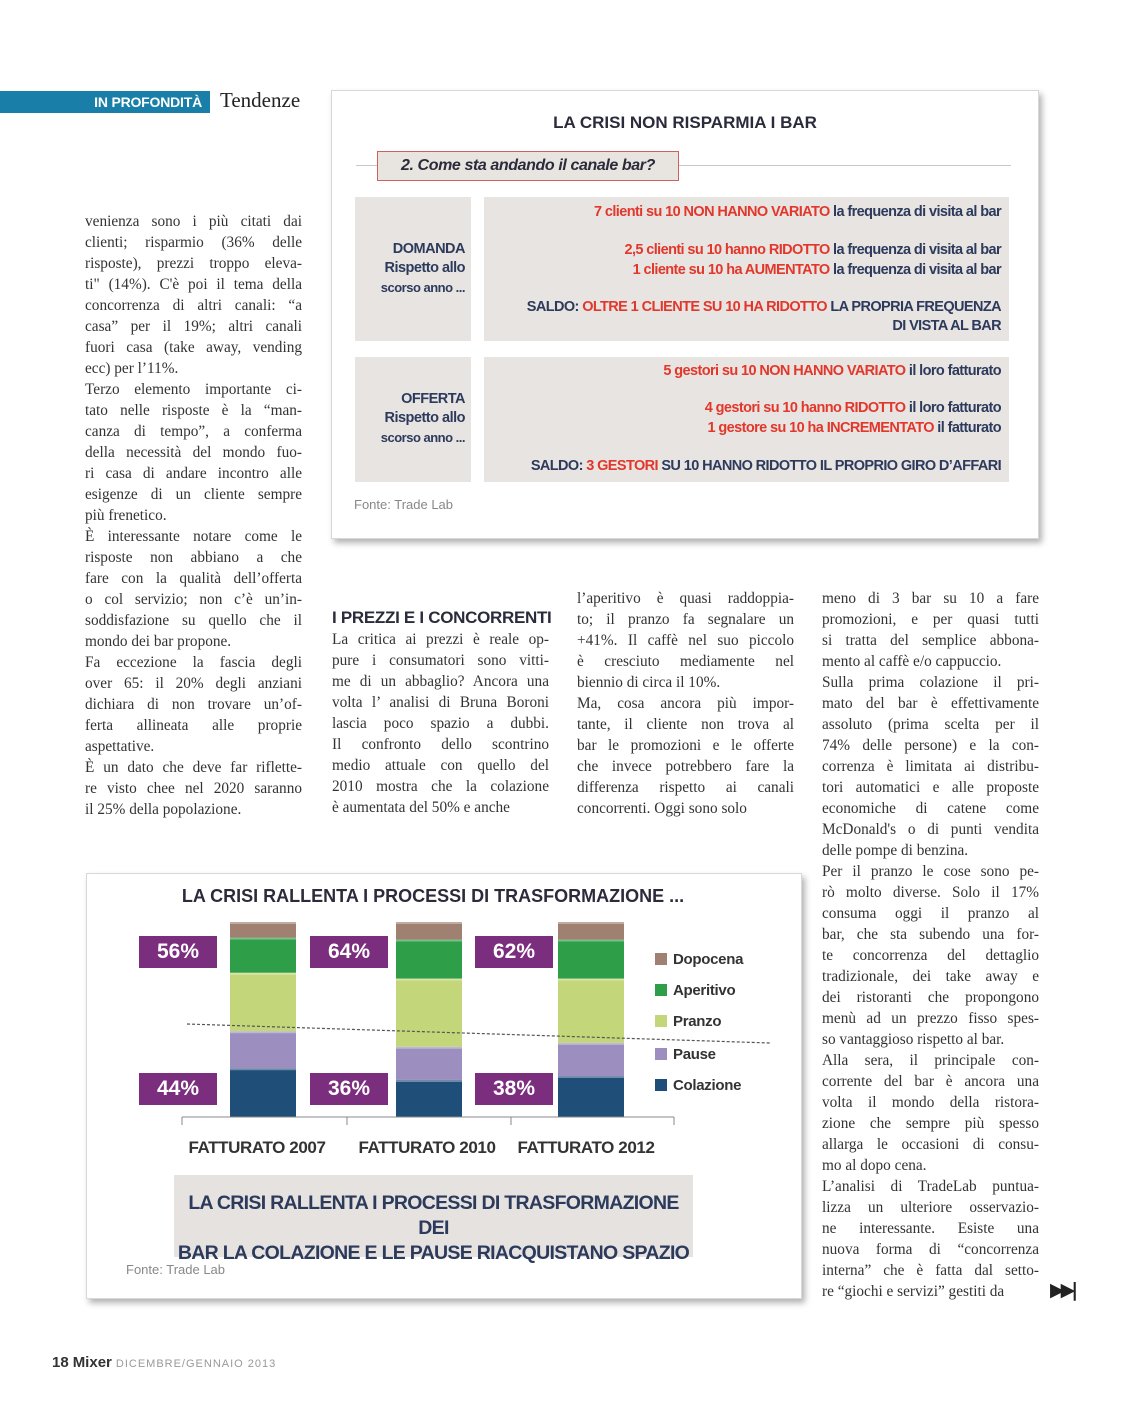 The height and width of the screenshot is (1402, 1135). What do you see at coordinates (1064, 1290) in the screenshot?
I see `fast-forward-icon: ▶▶|` at bounding box center [1064, 1290].